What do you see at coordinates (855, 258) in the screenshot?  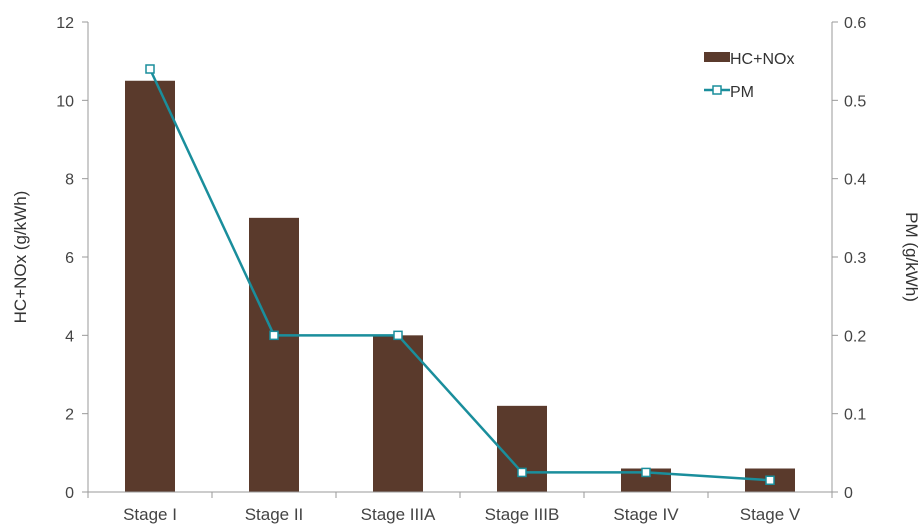 I see `y-tick-label-right: 0.3` at bounding box center [855, 258].